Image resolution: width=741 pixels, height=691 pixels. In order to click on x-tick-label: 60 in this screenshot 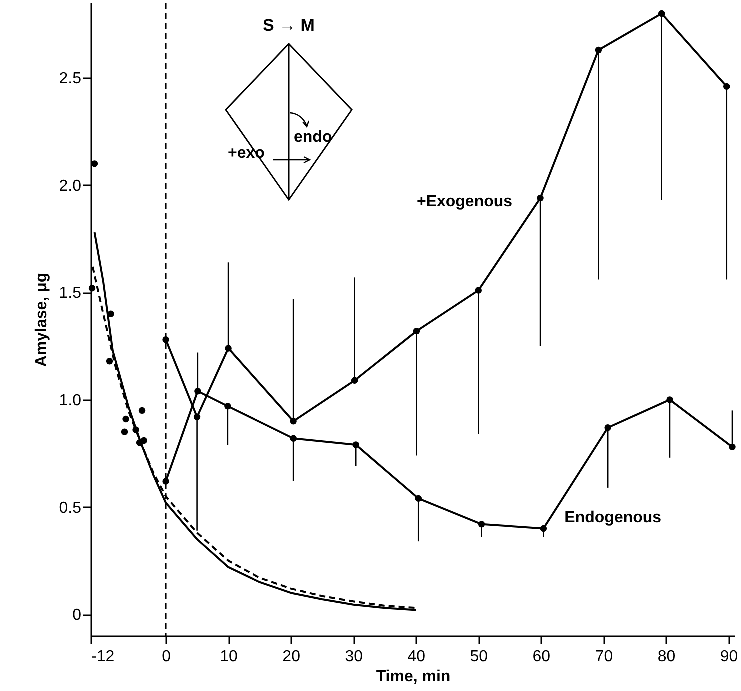, I will do `click(541, 657)`.